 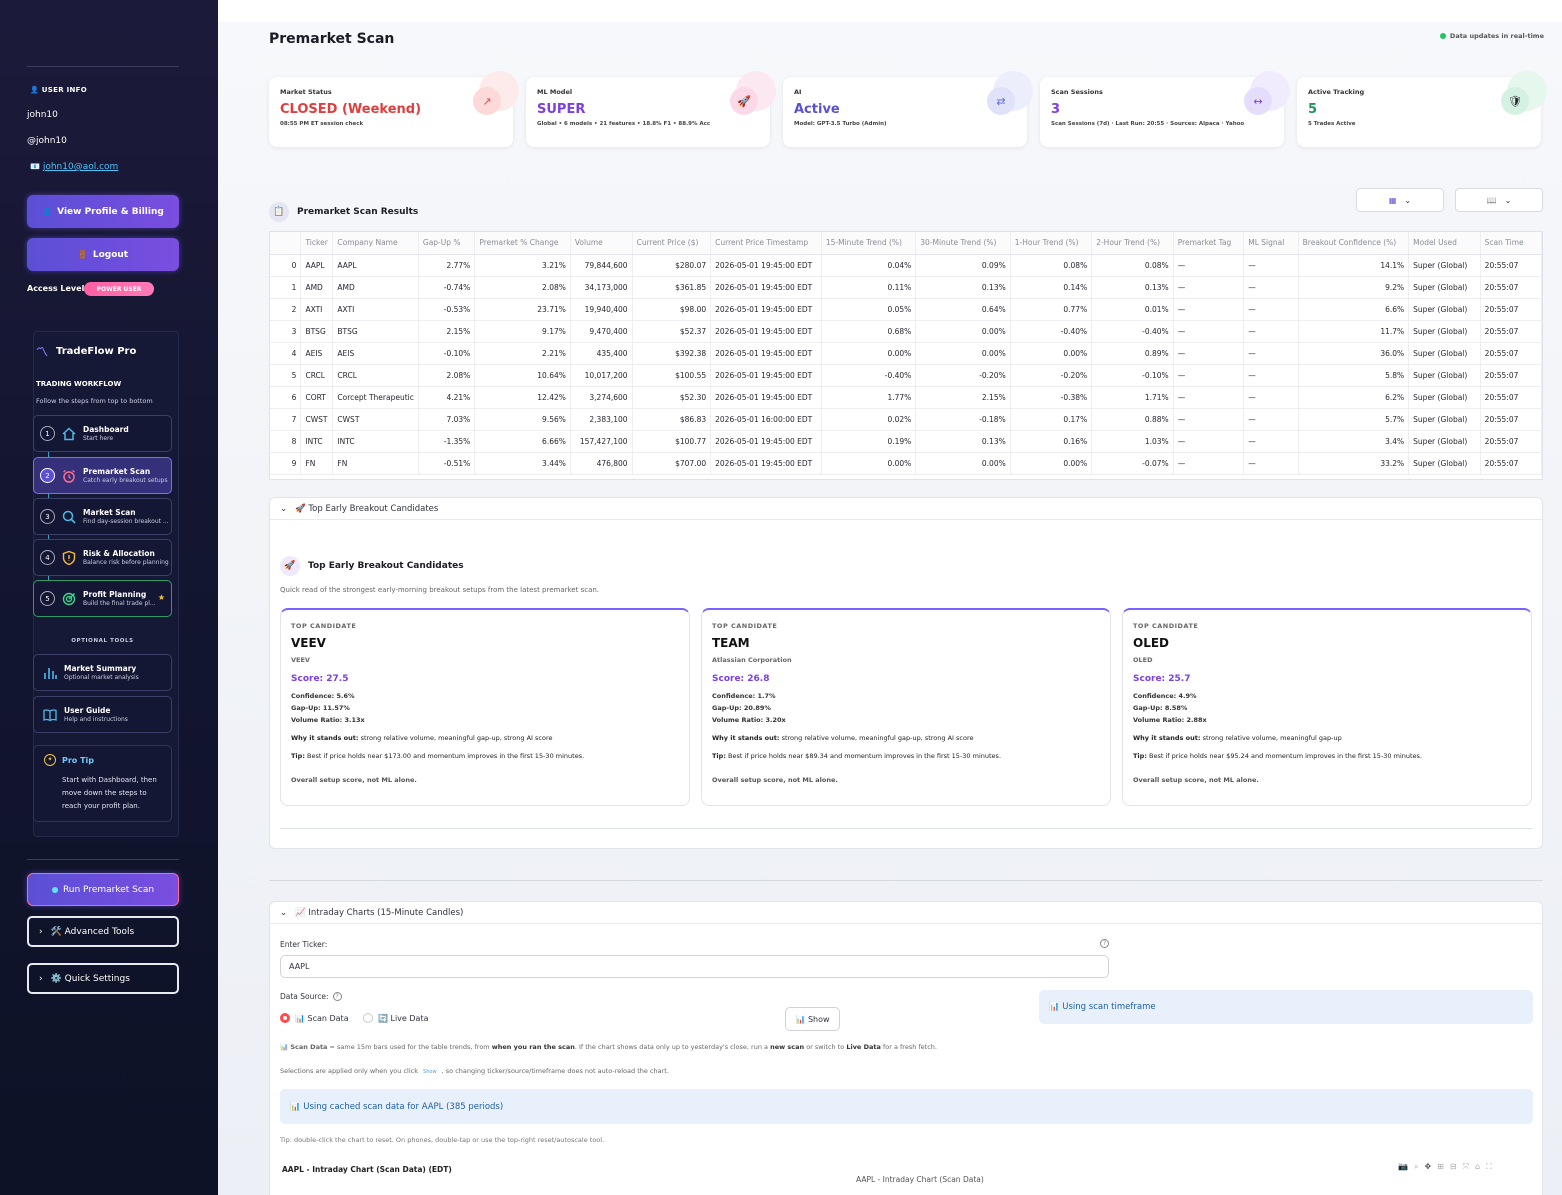 I want to click on card-value: 3, so click(x=1056, y=109).